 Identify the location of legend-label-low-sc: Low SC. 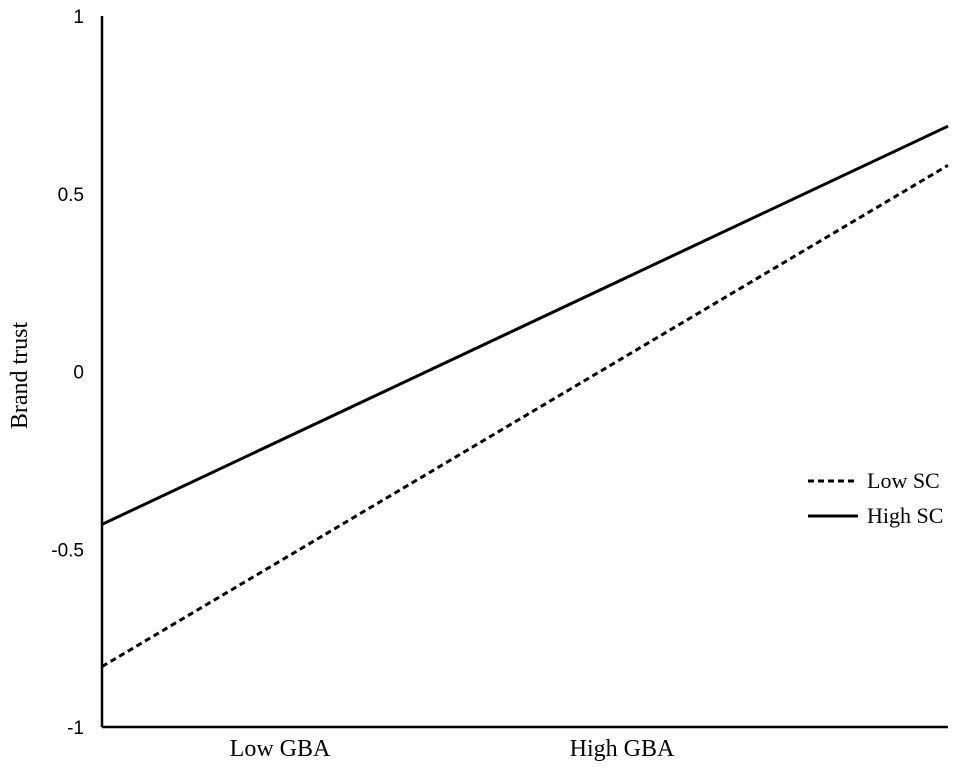
(903, 480).